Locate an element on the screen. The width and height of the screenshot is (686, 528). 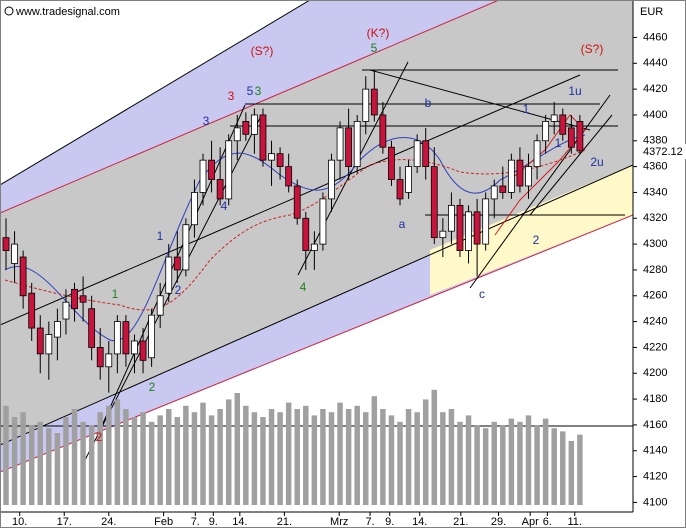
trend-line is located at coordinates (540, 191).